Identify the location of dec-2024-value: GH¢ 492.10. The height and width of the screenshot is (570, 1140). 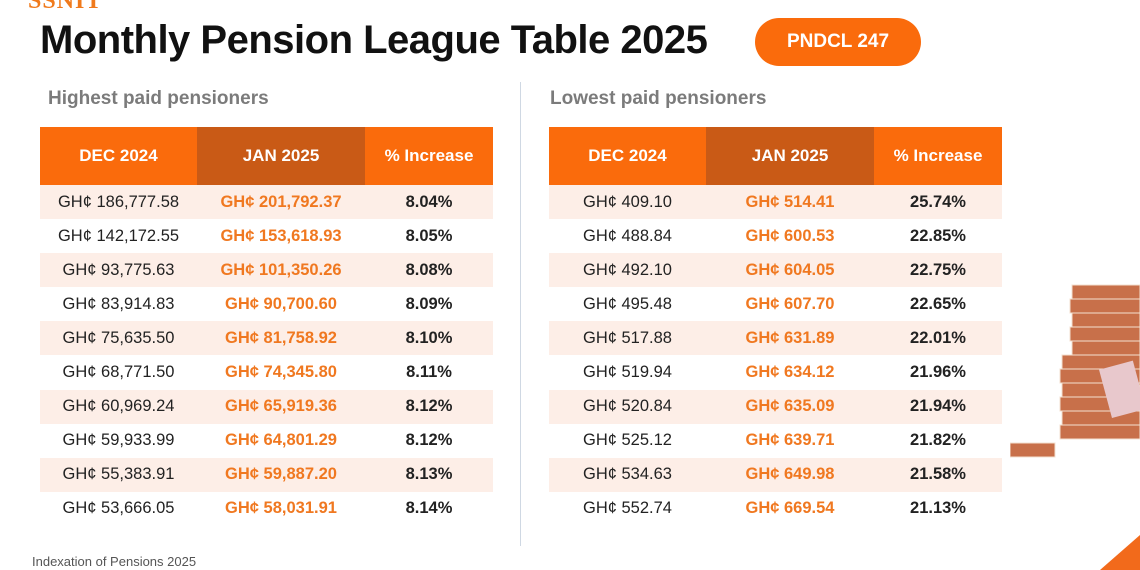
(627, 270).